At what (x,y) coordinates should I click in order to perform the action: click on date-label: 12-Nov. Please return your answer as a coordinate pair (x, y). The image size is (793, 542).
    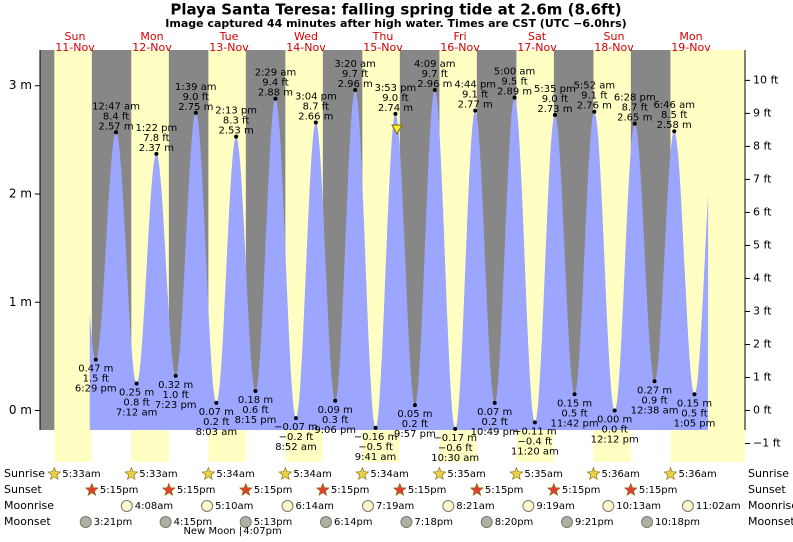
    Looking at the image, I should click on (152, 47).